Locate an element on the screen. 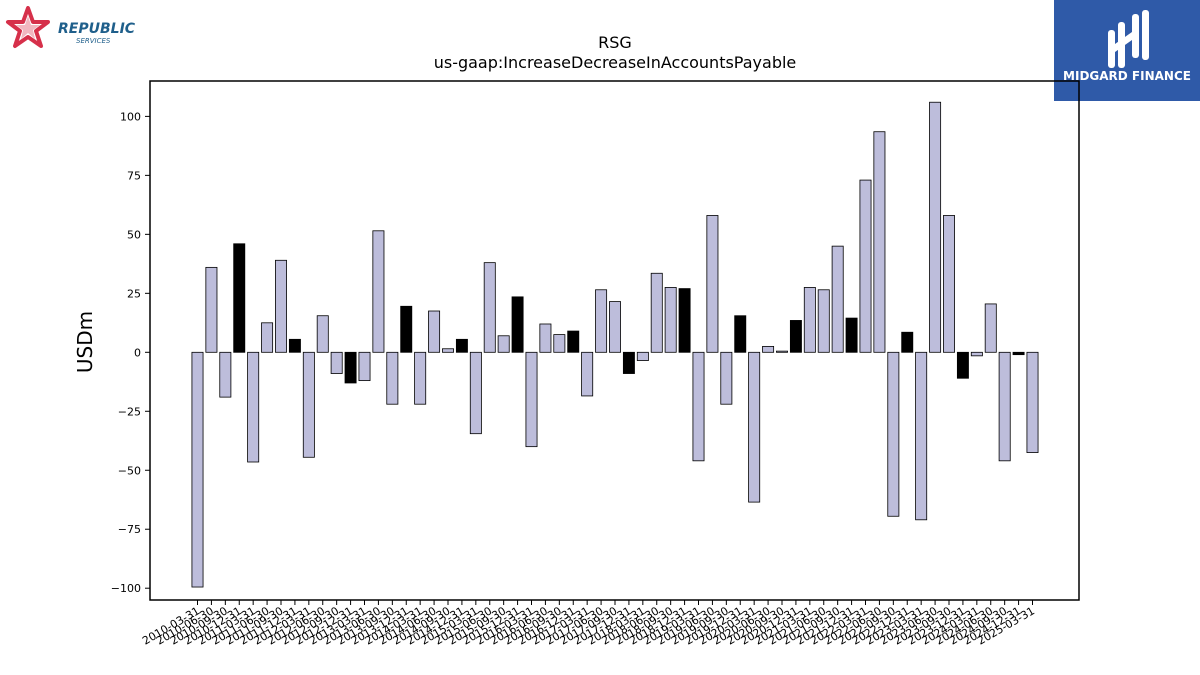 The image size is (1200, 675). y-tick-label: 75 is located at coordinates (134, 175).